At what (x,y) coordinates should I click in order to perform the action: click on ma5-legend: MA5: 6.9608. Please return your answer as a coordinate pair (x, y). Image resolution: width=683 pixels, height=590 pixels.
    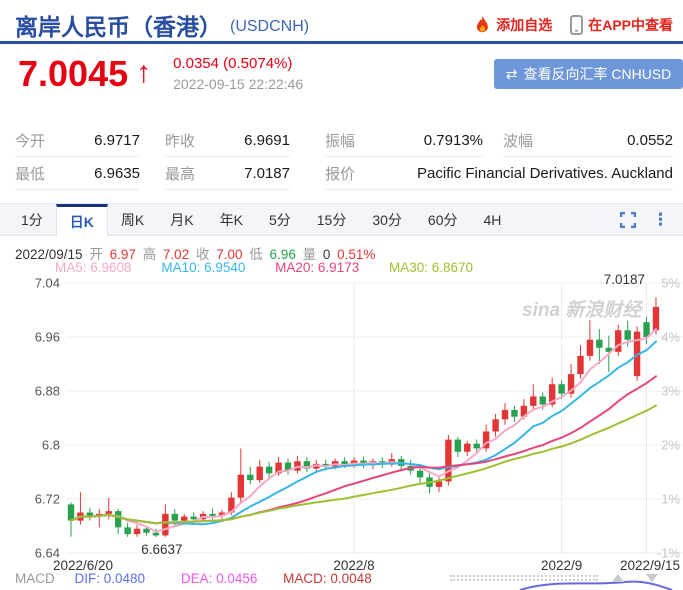
    Looking at the image, I should click on (93, 267).